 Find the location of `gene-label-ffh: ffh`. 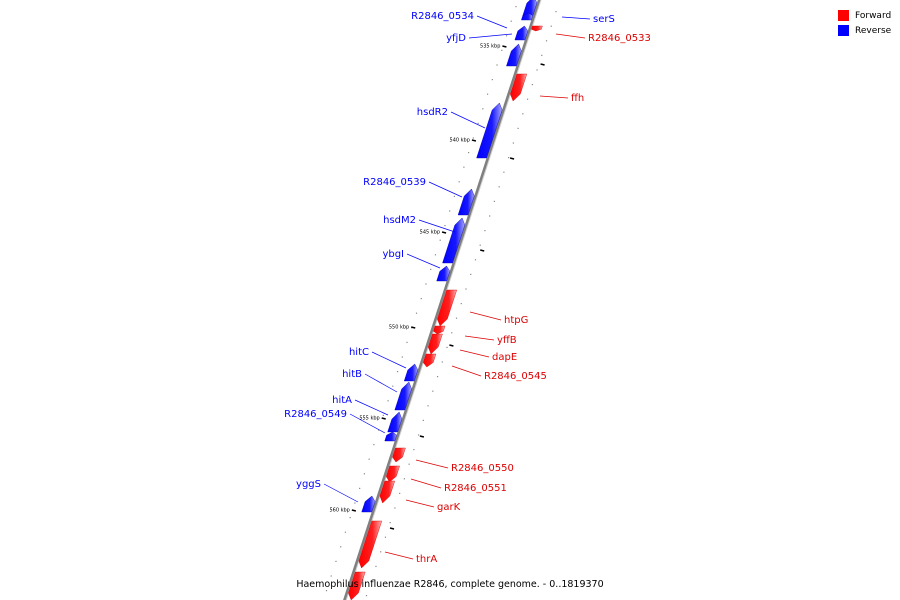

gene-label-ffh: ffh is located at coordinates (561, 98).